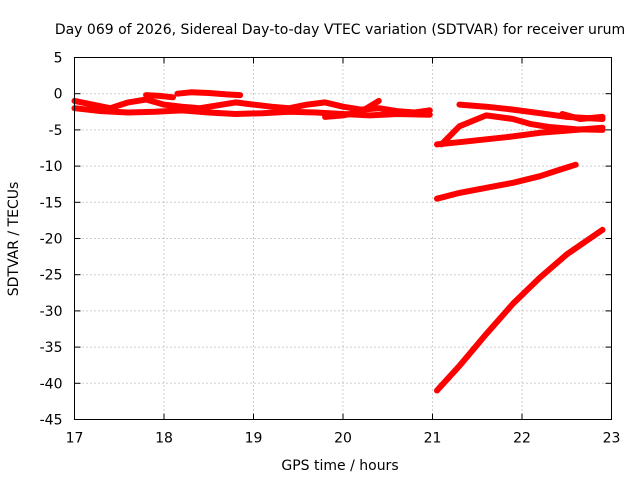 The width and height of the screenshot is (640, 480). I want to click on y-tick-label: -20, so click(51, 240).